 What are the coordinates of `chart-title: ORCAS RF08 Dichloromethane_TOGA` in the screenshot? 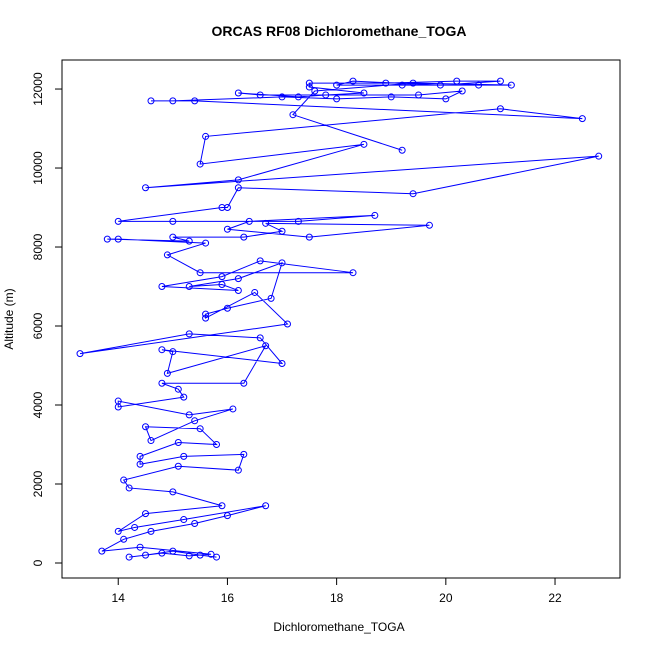 It's located at (339, 31).